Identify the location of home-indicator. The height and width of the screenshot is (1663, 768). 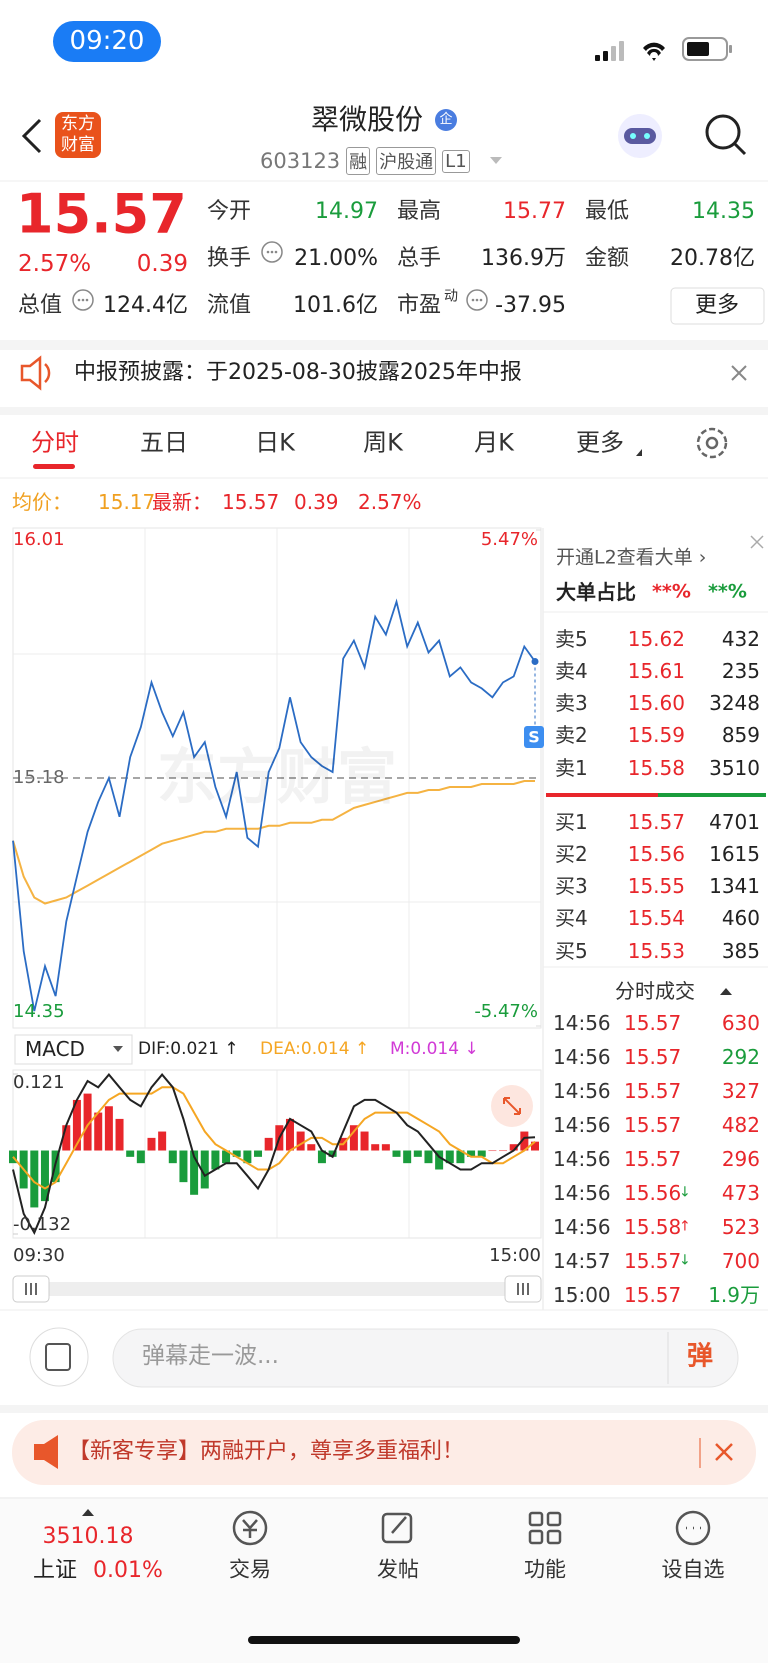
(384, 1640).